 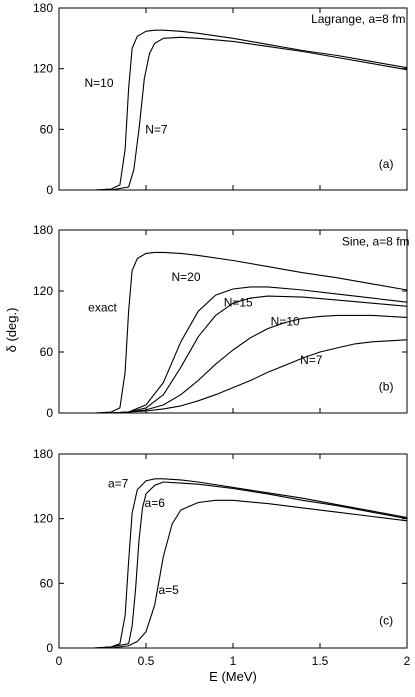 What do you see at coordinates (11, 330) in the screenshot?
I see `y-axis-title: δ (deg.)` at bounding box center [11, 330].